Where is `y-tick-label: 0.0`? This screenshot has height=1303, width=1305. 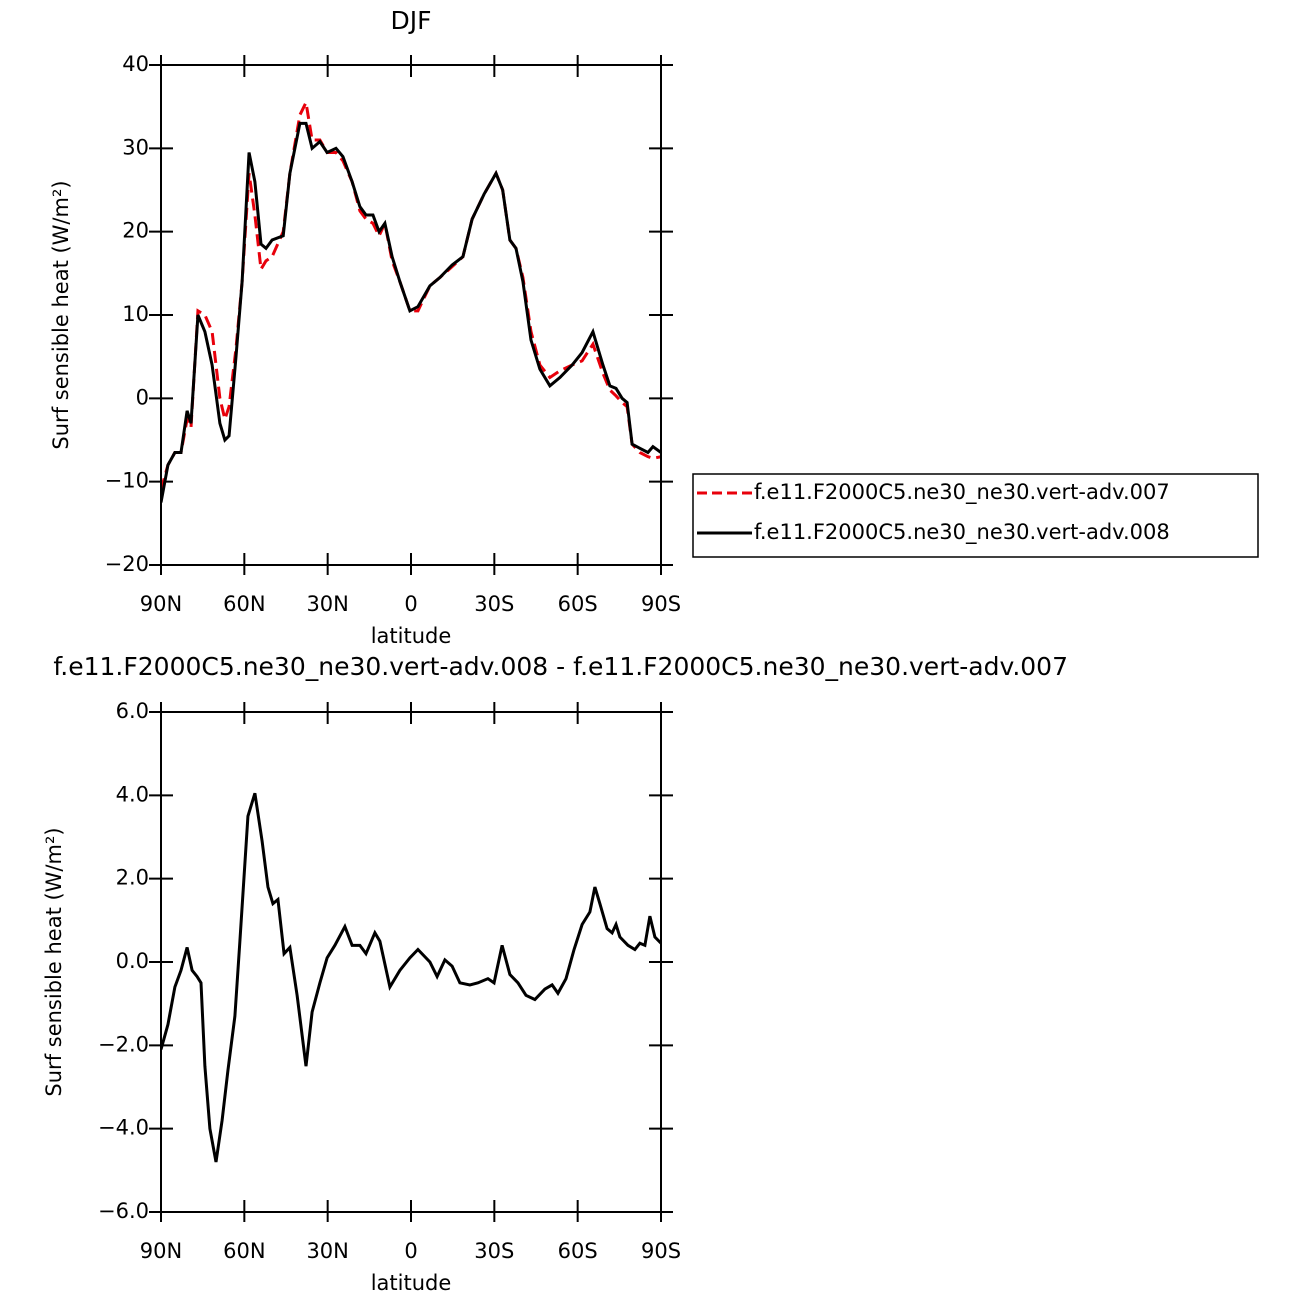
y-tick-label: 0.0 is located at coordinates (132, 961).